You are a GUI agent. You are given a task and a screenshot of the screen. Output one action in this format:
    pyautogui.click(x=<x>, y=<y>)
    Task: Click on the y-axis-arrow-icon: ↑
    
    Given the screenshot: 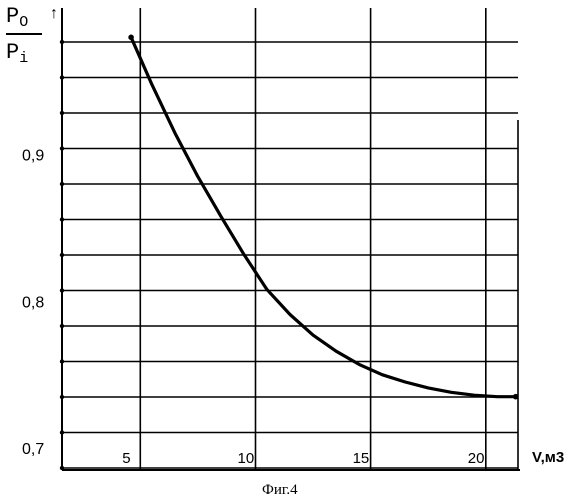 What is the action you would take?
    pyautogui.click(x=54, y=13)
    